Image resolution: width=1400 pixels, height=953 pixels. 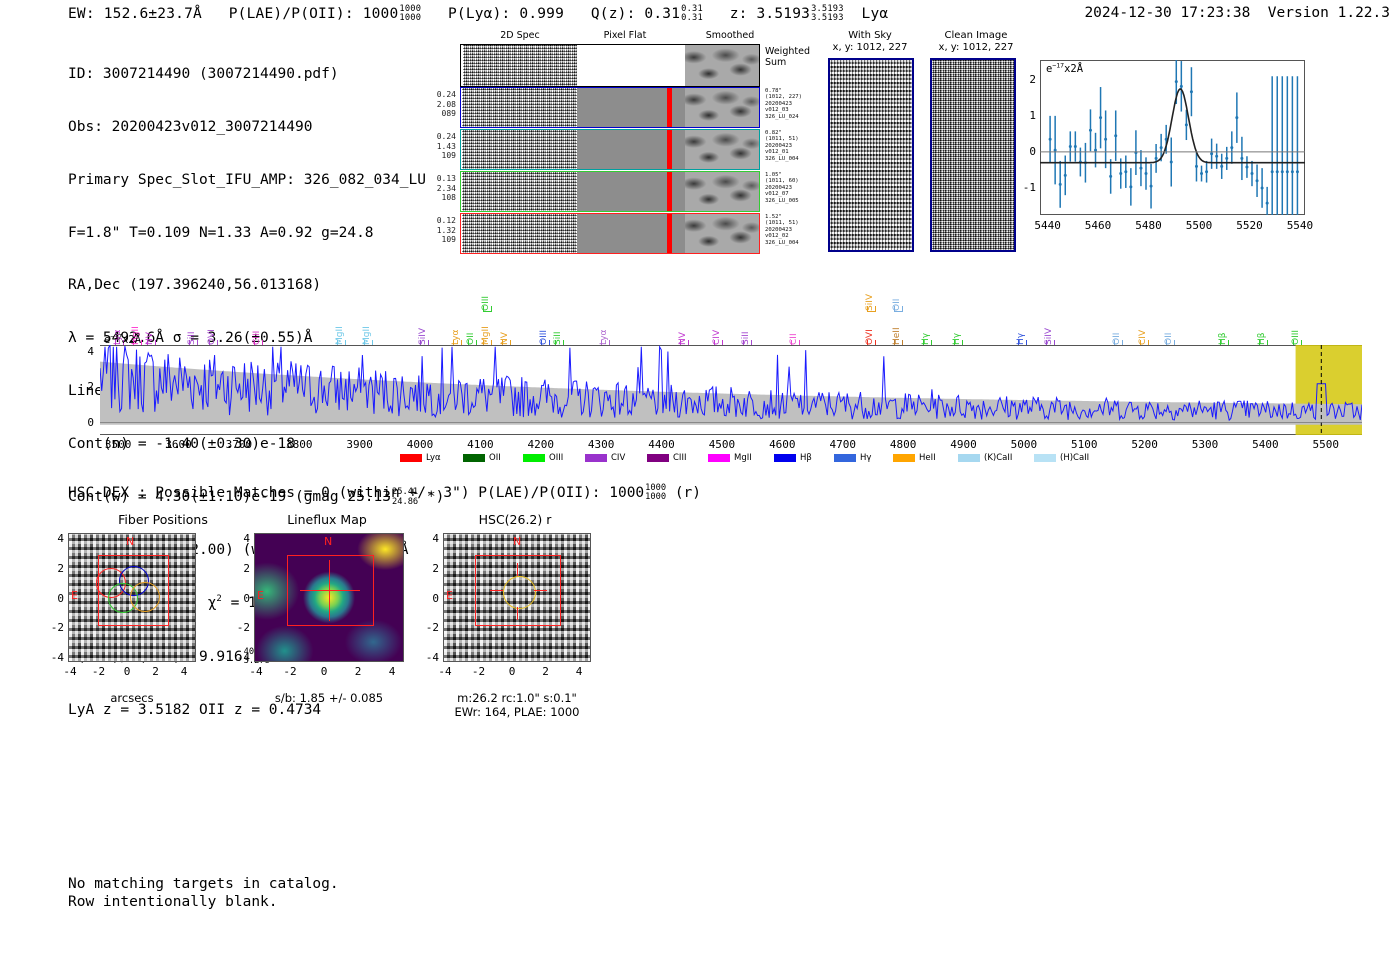 I want to click on legend-item: Lyα, so click(x=420, y=458).